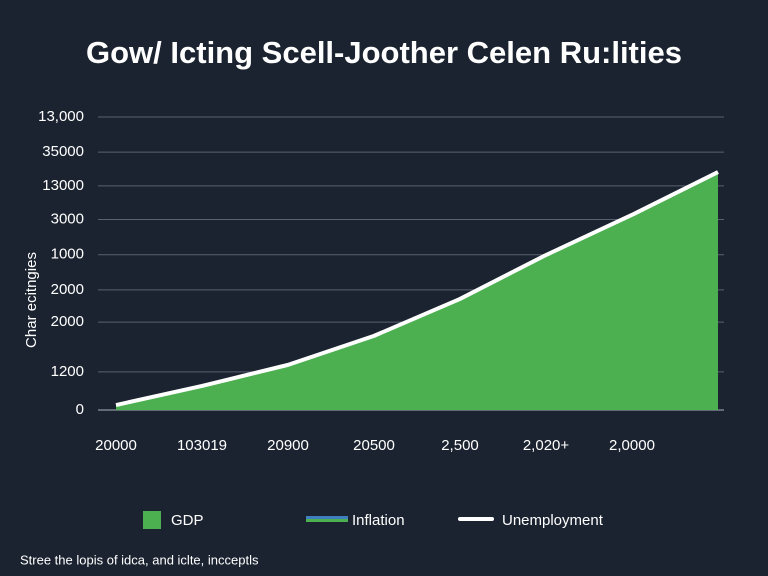  Describe the element at coordinates (67, 371) in the screenshot. I see `y-tick-label: 1200` at that location.